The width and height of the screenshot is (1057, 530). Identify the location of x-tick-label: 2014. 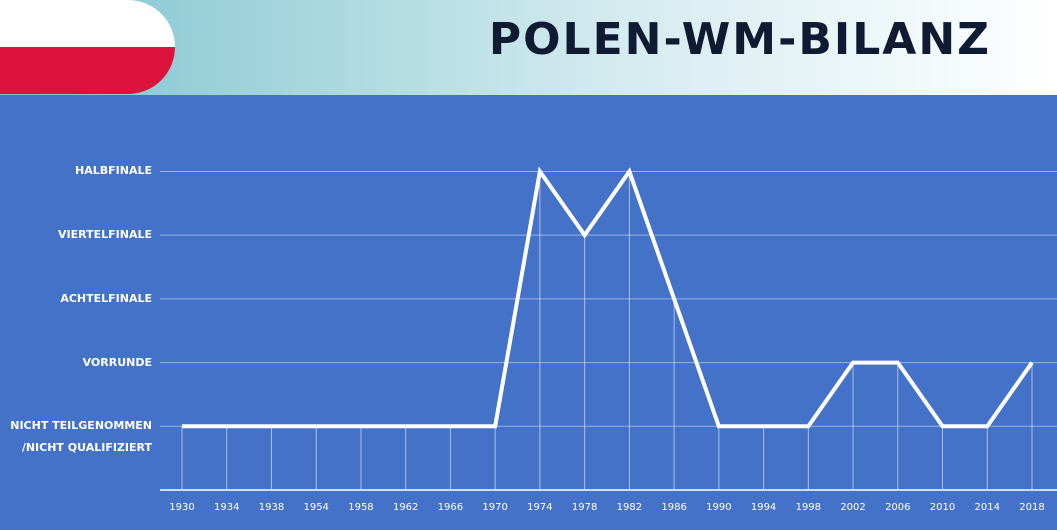
(987, 507).